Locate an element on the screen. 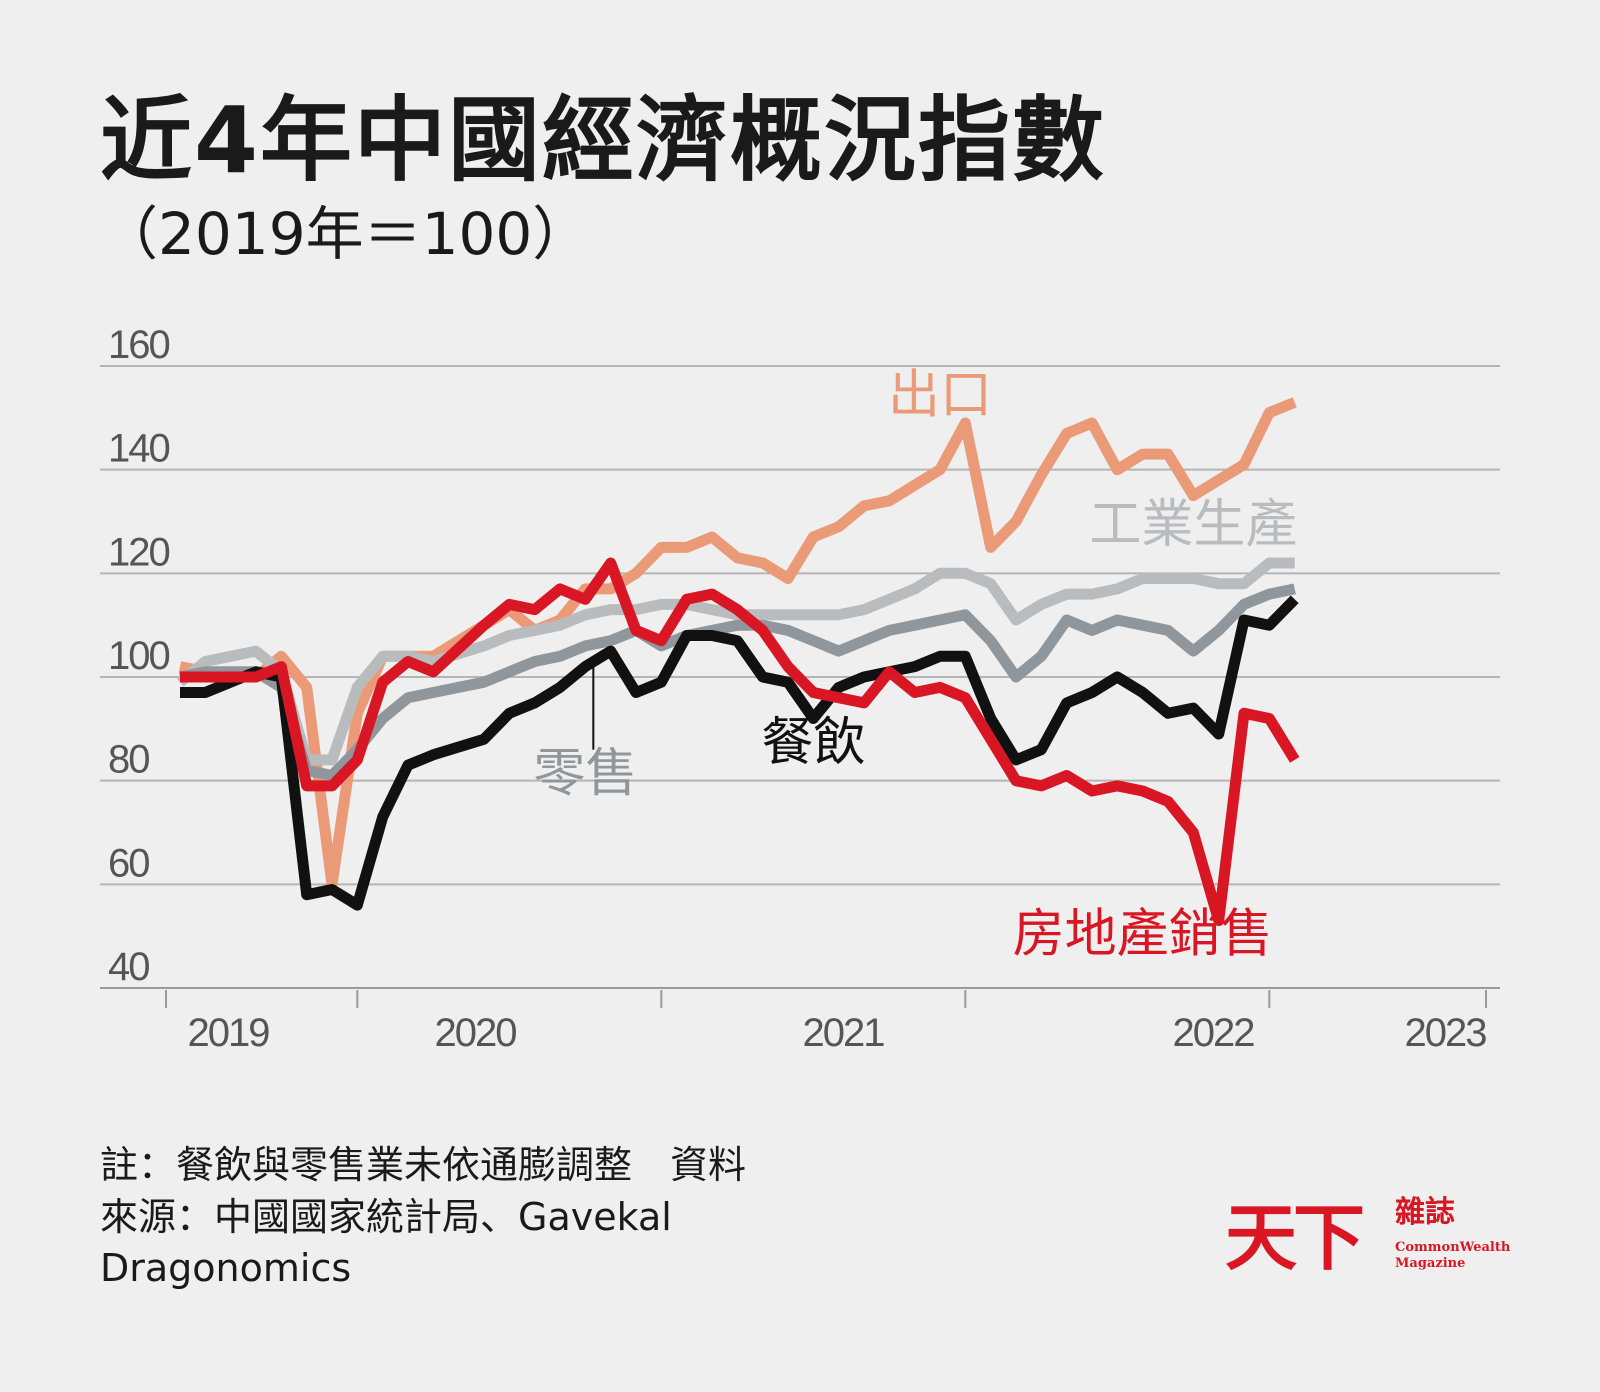  logo: 天下 雜誌 CommonWealth Magazine is located at coordinates (1375, 1243).